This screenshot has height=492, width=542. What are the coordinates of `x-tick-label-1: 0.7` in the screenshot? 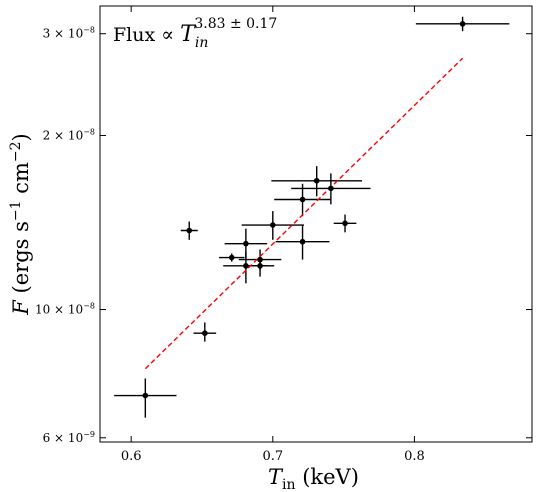 It's located at (272, 456).